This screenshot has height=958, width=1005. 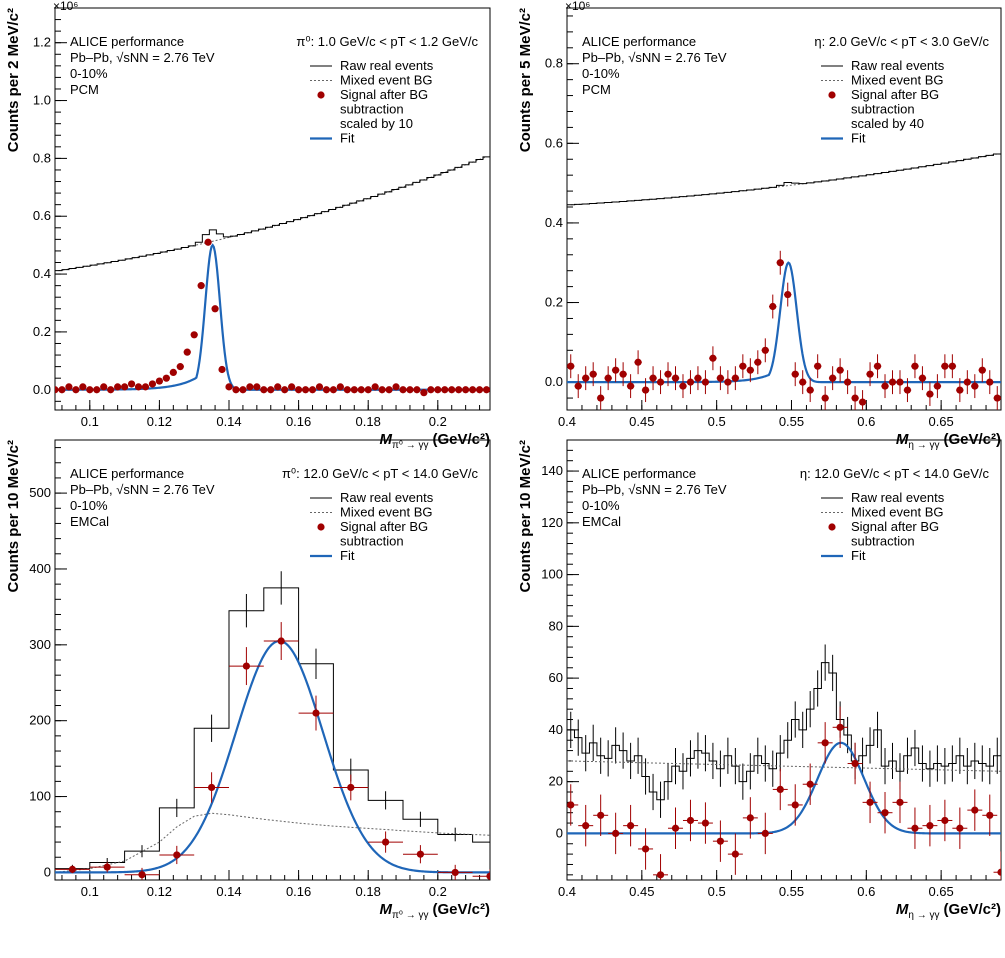 I want to click on x-tick-label: 0.16, so click(x=298, y=421).